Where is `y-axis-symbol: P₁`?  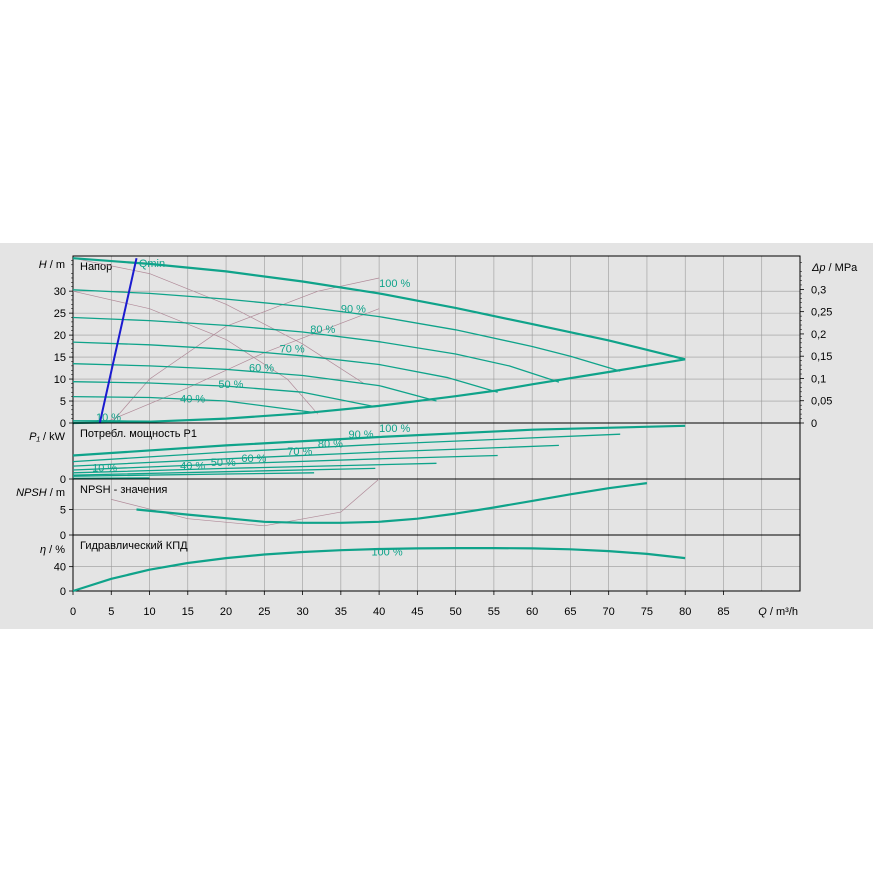 y-axis-symbol: P₁ is located at coordinates (34, 437).